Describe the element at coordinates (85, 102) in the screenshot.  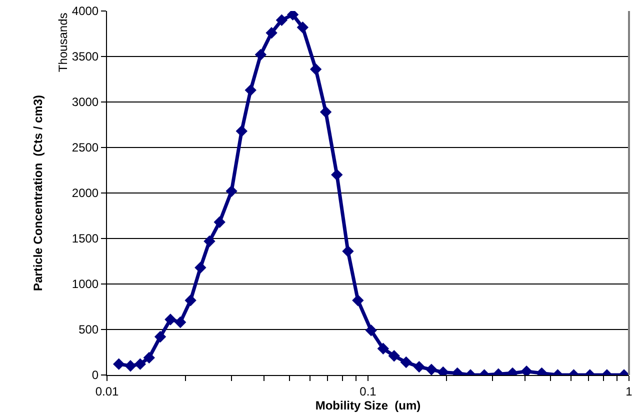
I see `y-tick-label: 3000` at that location.